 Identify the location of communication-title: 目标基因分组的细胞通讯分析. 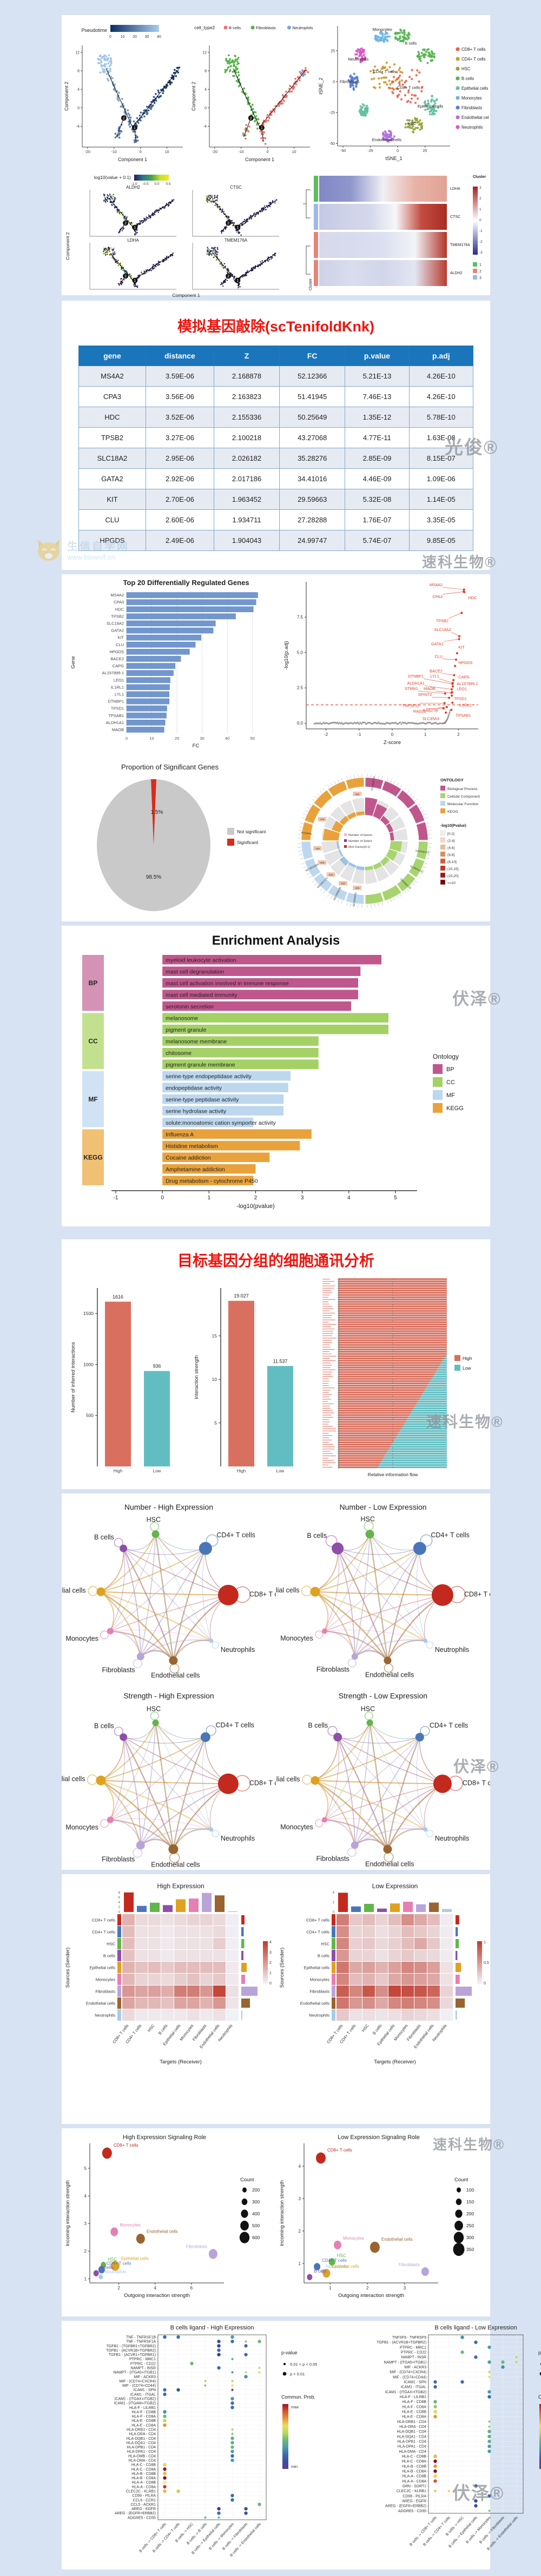
(275, 1260).